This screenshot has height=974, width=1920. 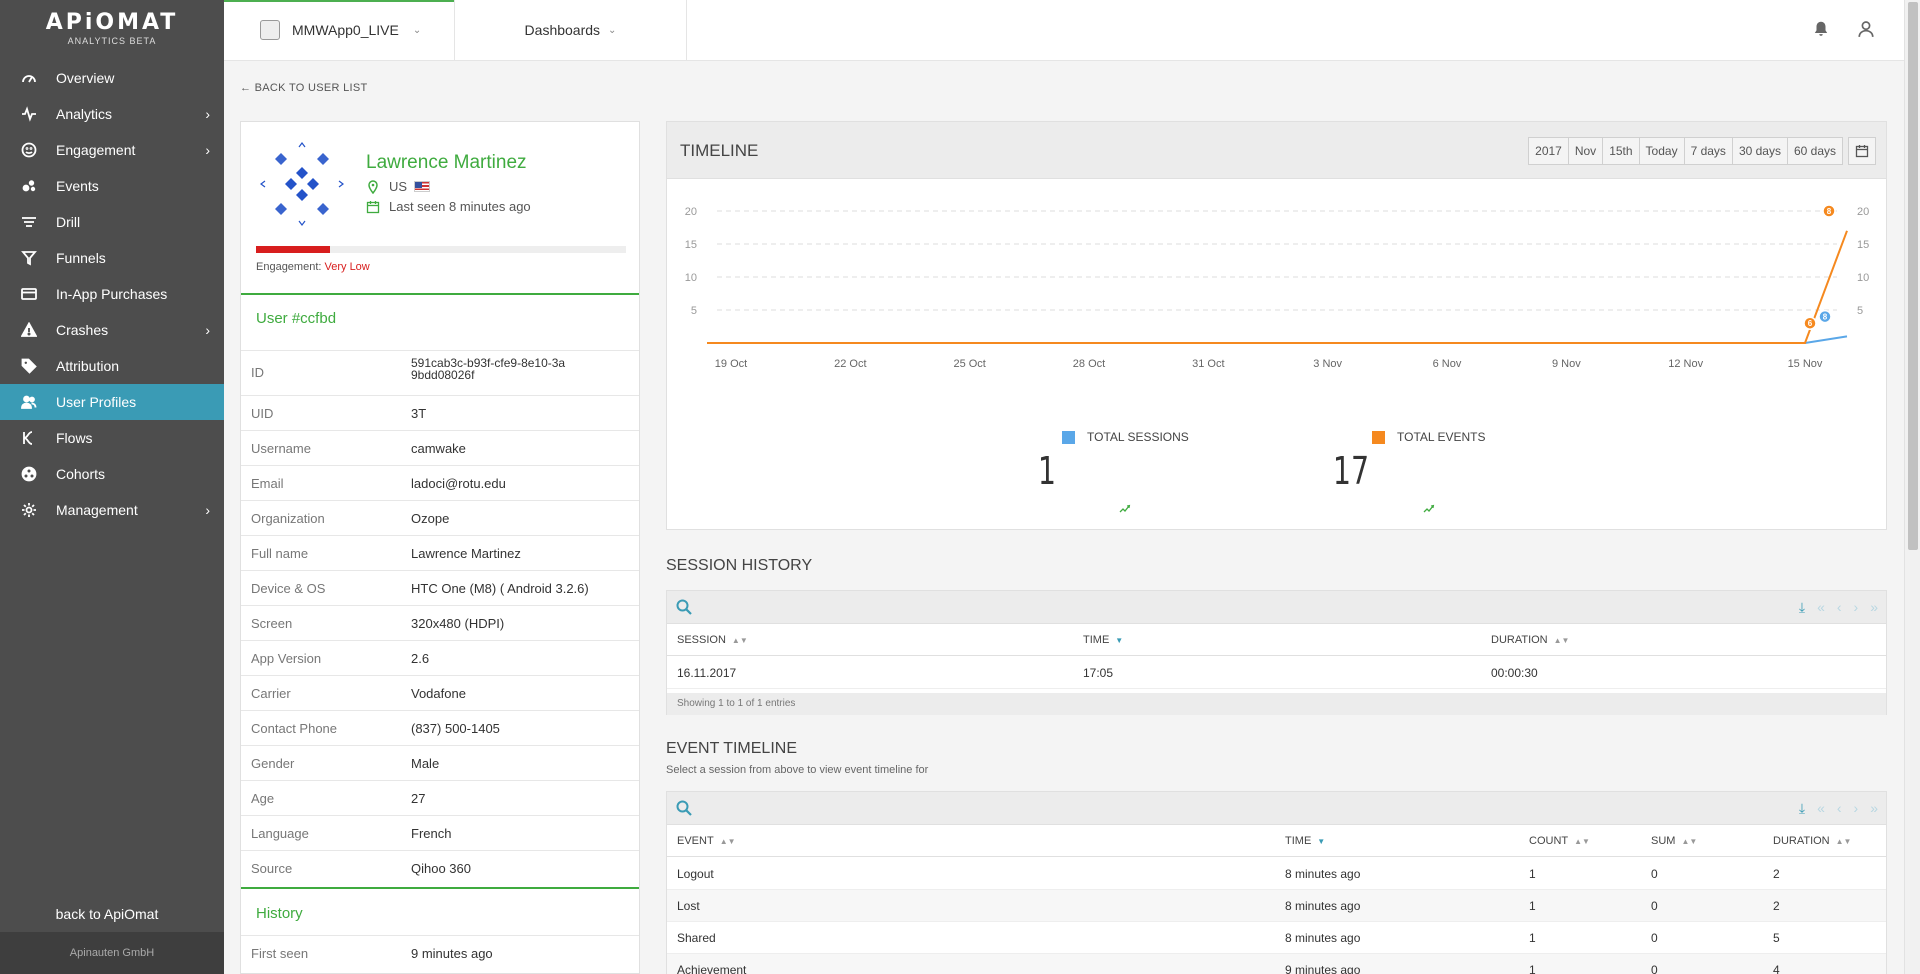 What do you see at coordinates (112, 474) in the screenshot?
I see `sidebar-item-cohorts: Cohorts` at bounding box center [112, 474].